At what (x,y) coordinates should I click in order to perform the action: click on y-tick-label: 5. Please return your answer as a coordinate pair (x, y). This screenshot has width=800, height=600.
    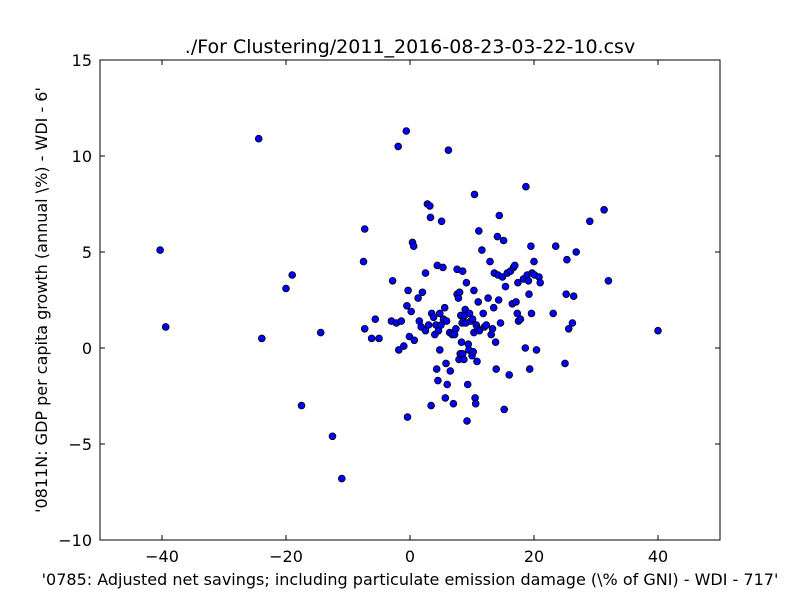
    Looking at the image, I should click on (87, 252).